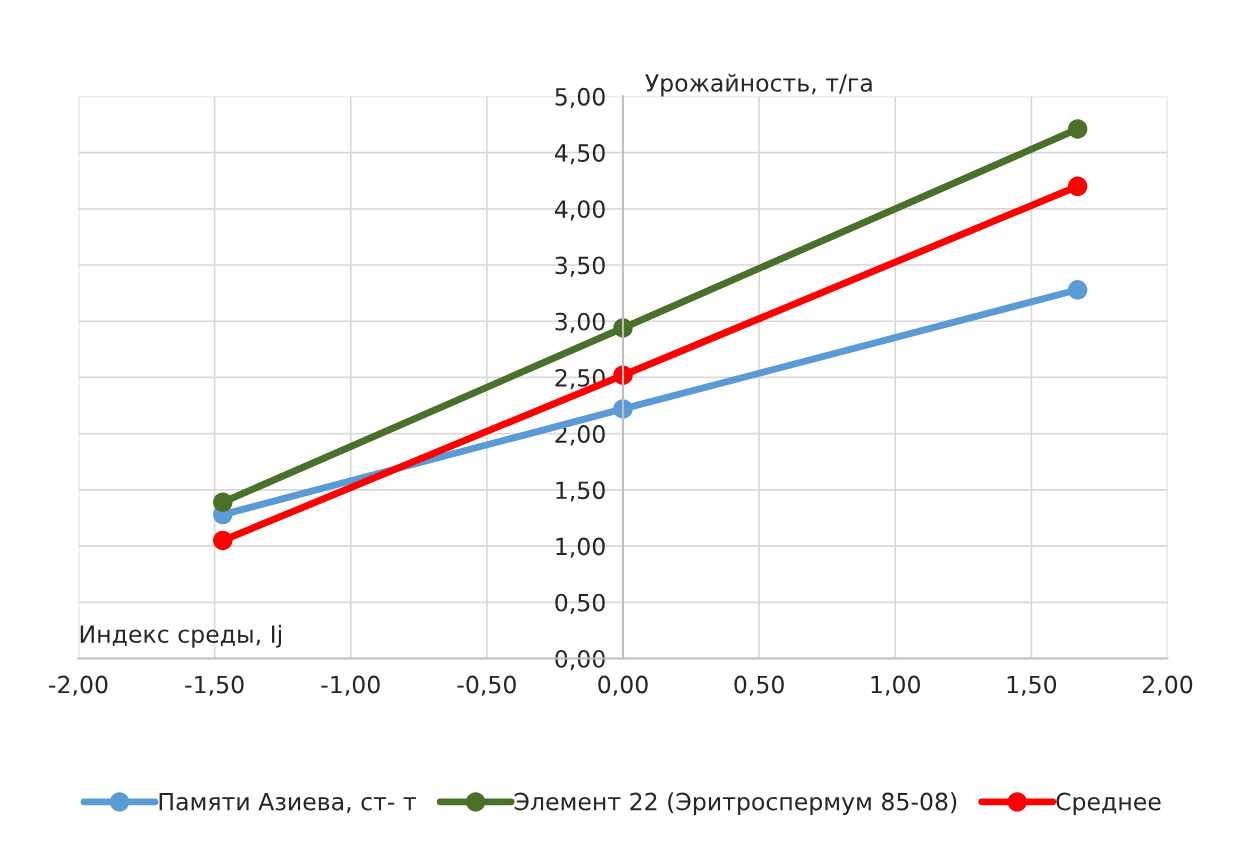 Image resolution: width=1246 pixels, height=853 pixels. What do you see at coordinates (486, 685) in the screenshot?
I see `x-tick-label: -0,50` at bounding box center [486, 685].